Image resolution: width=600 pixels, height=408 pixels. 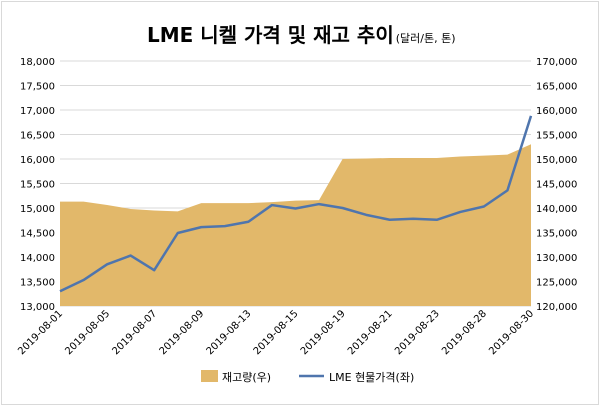 I want to click on legend-label-price: LME 현물가격(좌), so click(x=371, y=377).